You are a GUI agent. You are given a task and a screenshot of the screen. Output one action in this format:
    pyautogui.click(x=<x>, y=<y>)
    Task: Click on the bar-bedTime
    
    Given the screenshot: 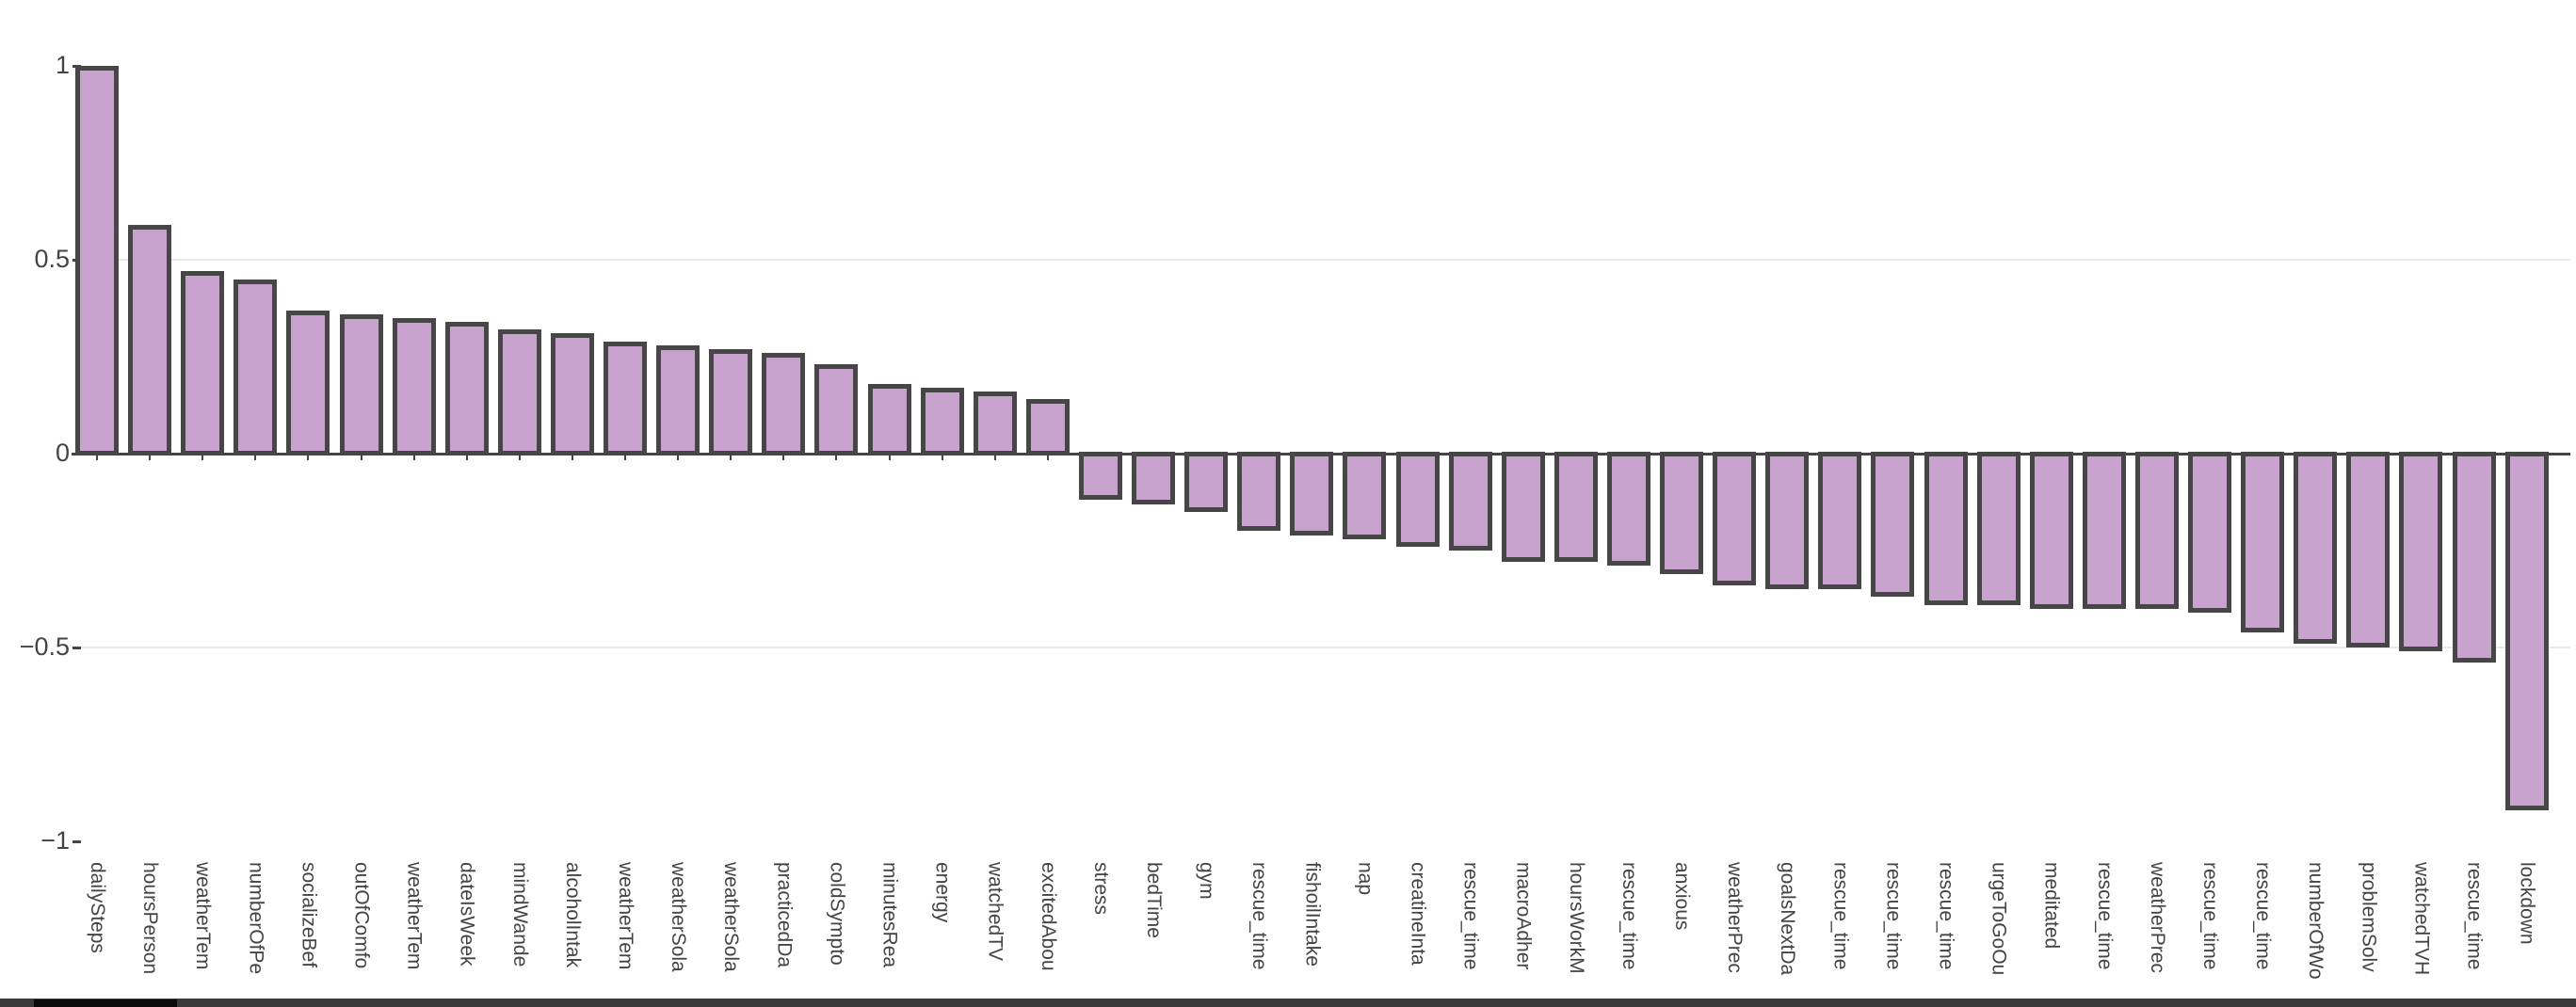 What is the action you would take?
    pyautogui.click(x=1153, y=478)
    